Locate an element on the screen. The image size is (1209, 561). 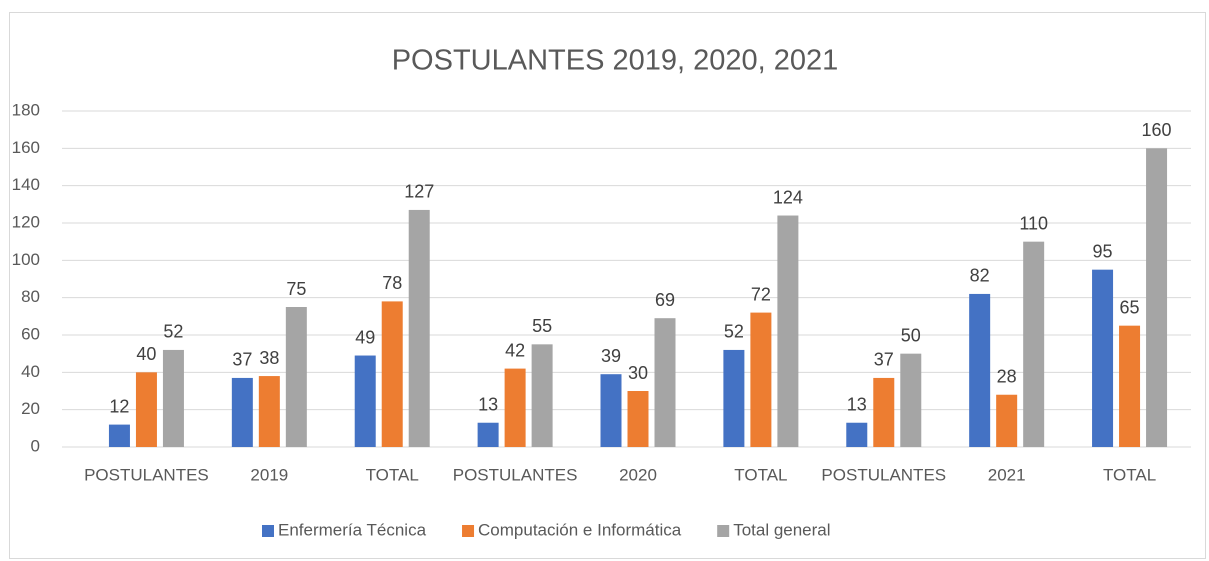
value-label: 40 is located at coordinates (146, 354).